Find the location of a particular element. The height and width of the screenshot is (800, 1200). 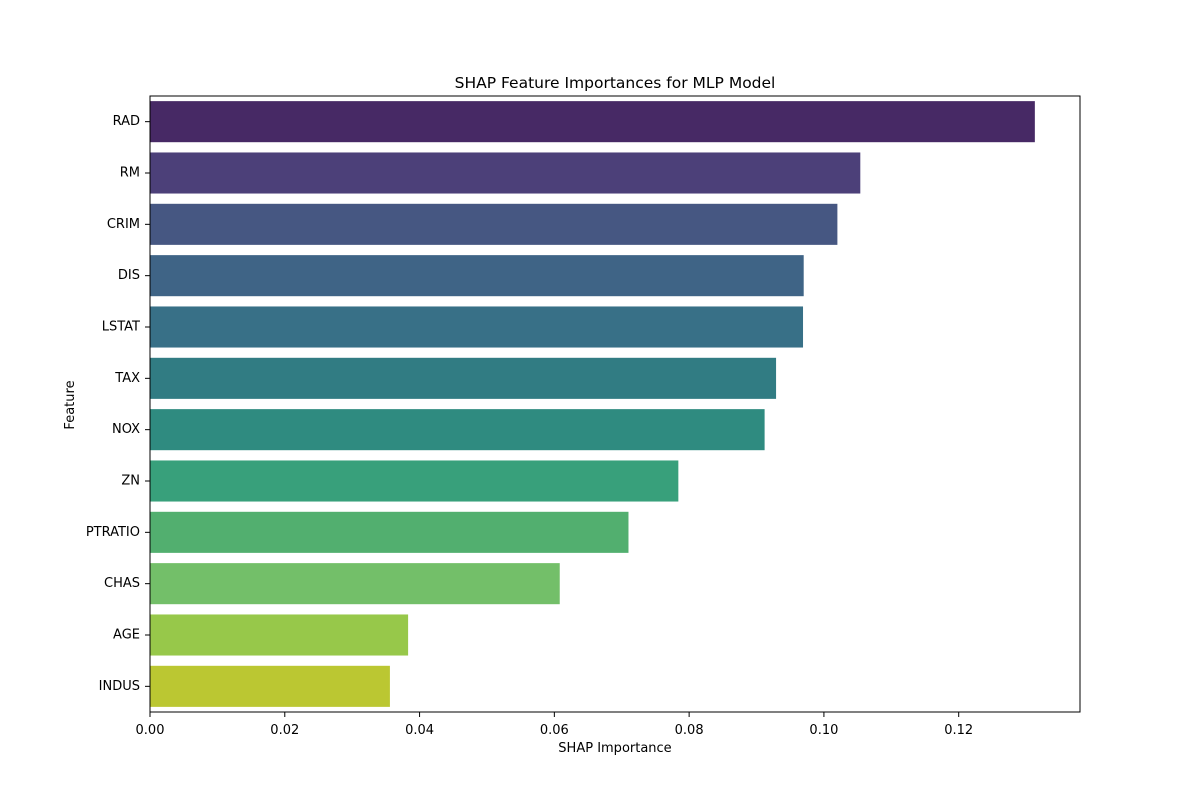

x-tick-label: 0.06 is located at coordinates (554, 730).